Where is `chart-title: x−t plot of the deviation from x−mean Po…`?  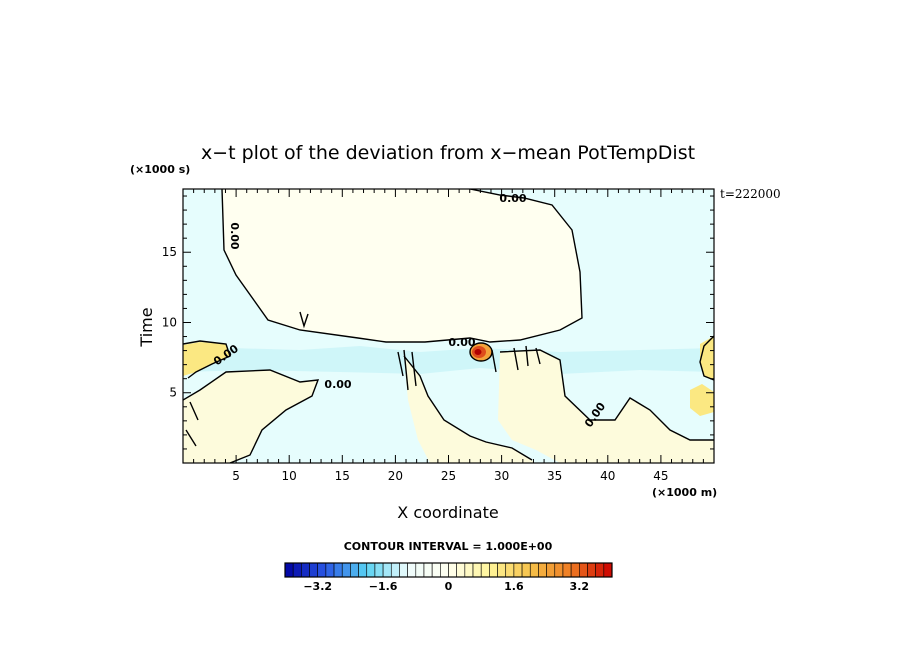
chart-title: x−t plot of the deviation from x−mean Po… is located at coordinates (448, 153).